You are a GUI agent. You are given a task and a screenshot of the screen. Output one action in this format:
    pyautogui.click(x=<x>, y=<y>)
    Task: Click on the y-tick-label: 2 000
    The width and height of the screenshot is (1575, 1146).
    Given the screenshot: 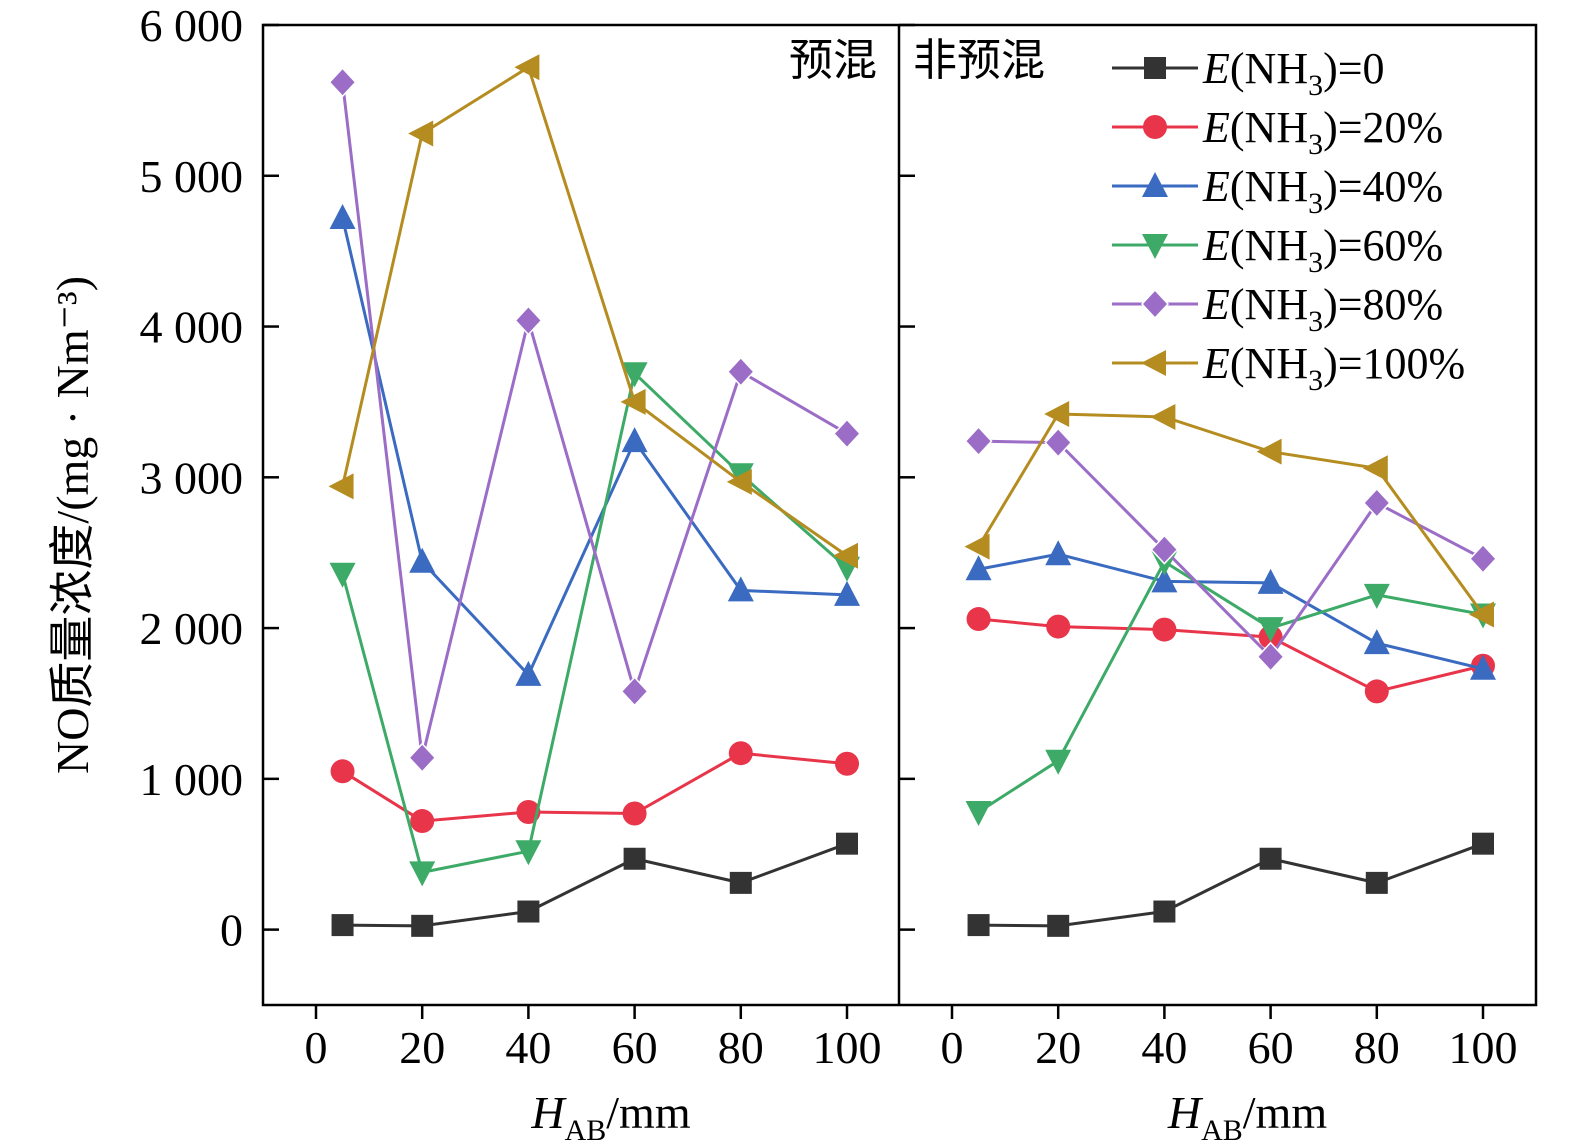 What is the action you would take?
    pyautogui.click(x=192, y=628)
    